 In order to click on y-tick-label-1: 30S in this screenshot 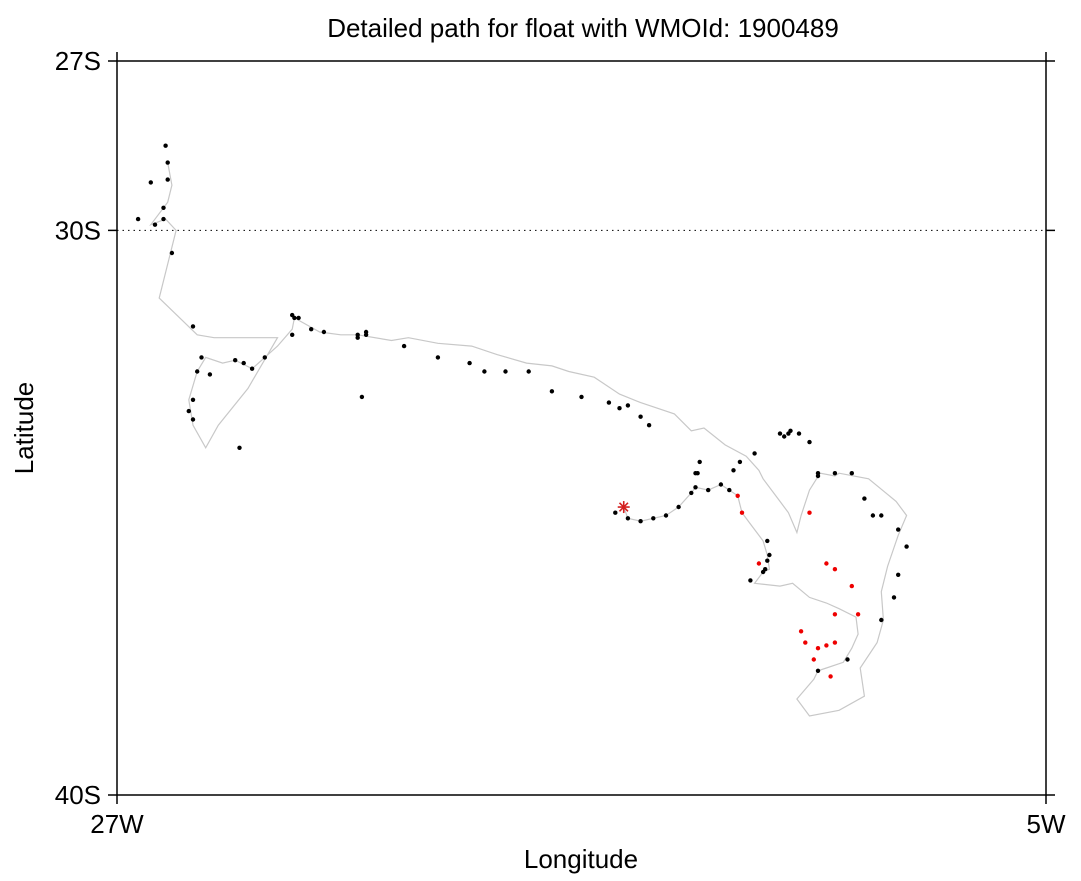, I will do `click(78, 230)`.